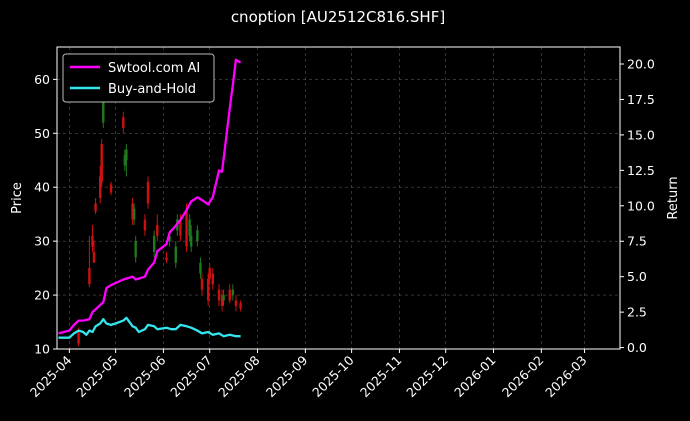 Image resolution: width=690 pixels, height=421 pixels. I want to click on legend: Swtool.com AI Buy-and-Hold, so click(138, 78).